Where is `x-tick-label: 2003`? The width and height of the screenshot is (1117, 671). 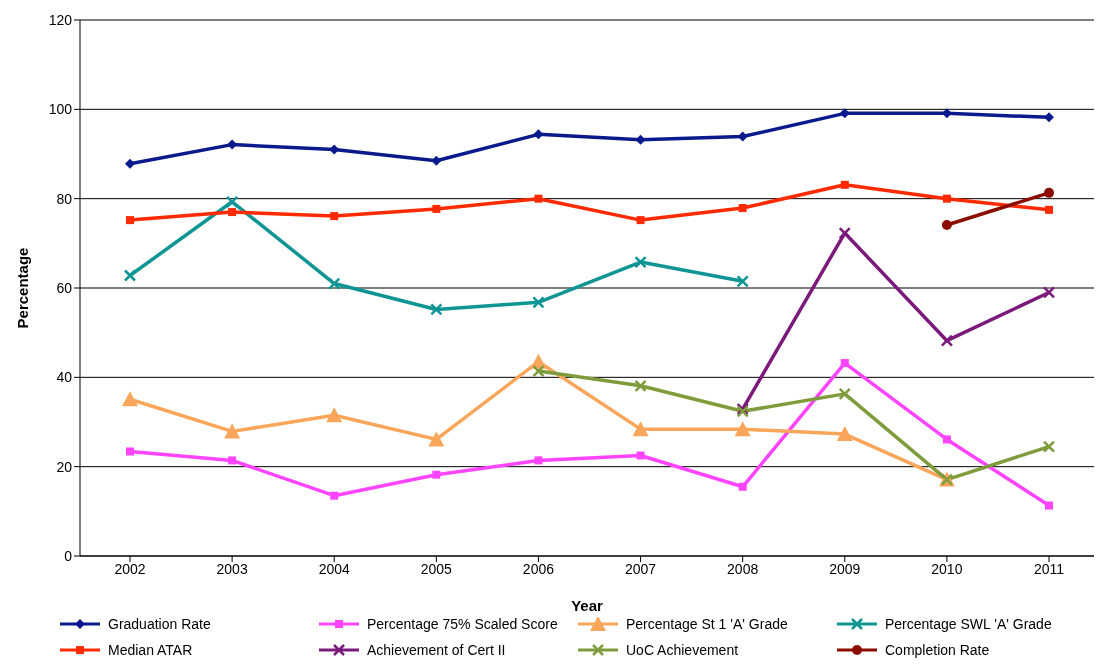
x-tick-label: 2003 is located at coordinates (232, 568).